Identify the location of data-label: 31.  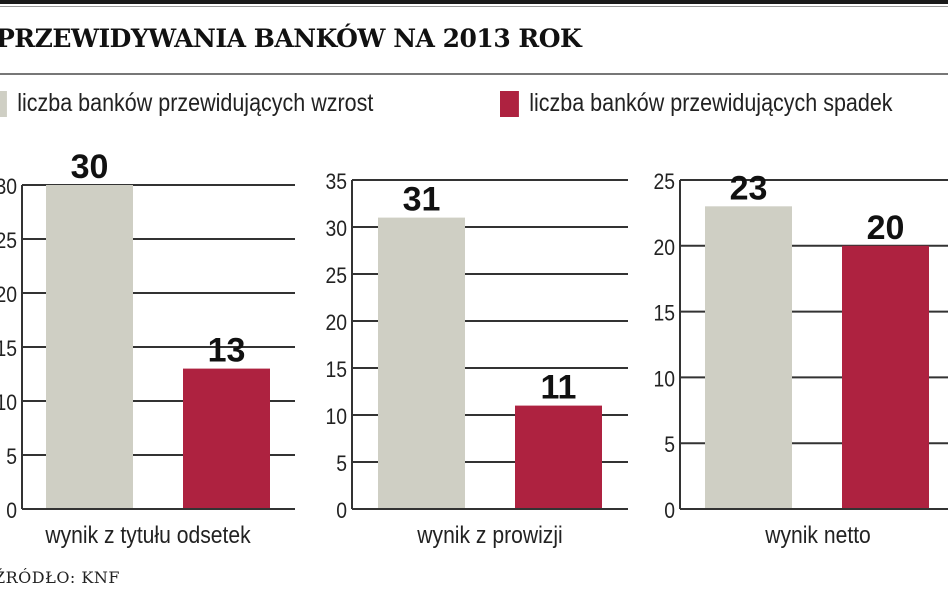
(422, 200).